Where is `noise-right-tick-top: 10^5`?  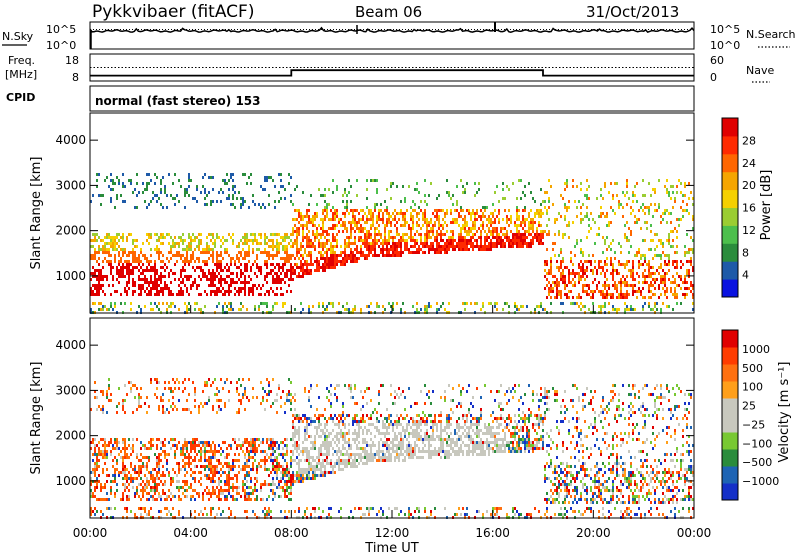 noise-right-tick-top: 10^5 is located at coordinates (725, 29).